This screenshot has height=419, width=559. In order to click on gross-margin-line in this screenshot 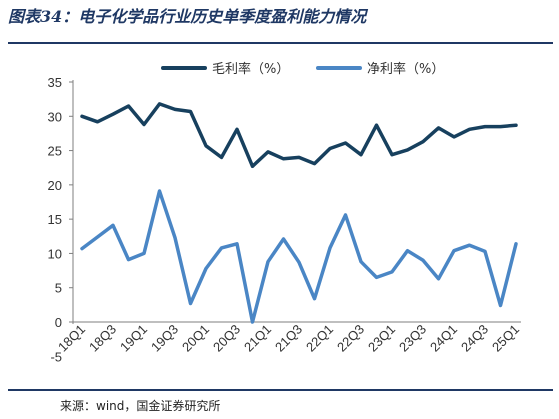, I will do `click(299, 135)`.